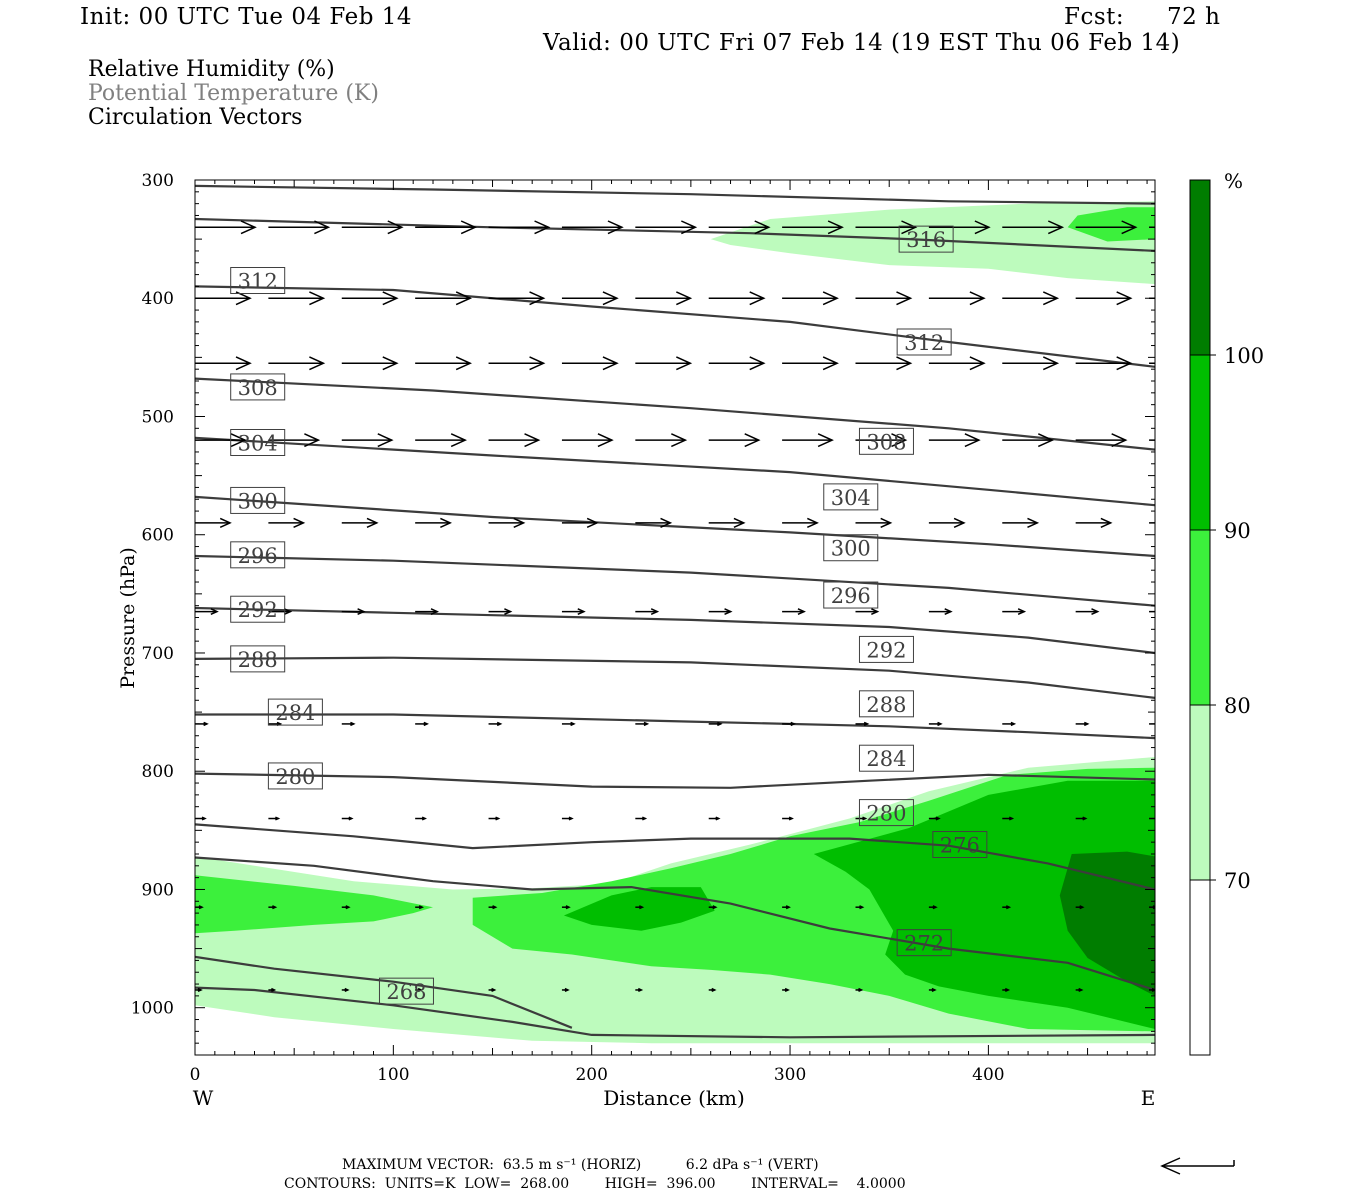 The image size is (1350, 1200). What do you see at coordinates (158, 654) in the screenshot?
I see `y-tick-label: 700` at bounding box center [158, 654].